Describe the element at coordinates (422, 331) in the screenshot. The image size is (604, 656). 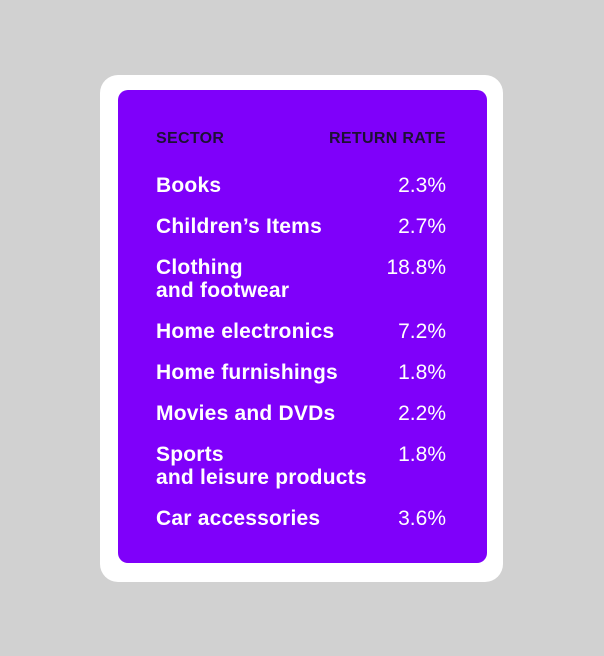
I see `rate-value: 7.2%` at that location.